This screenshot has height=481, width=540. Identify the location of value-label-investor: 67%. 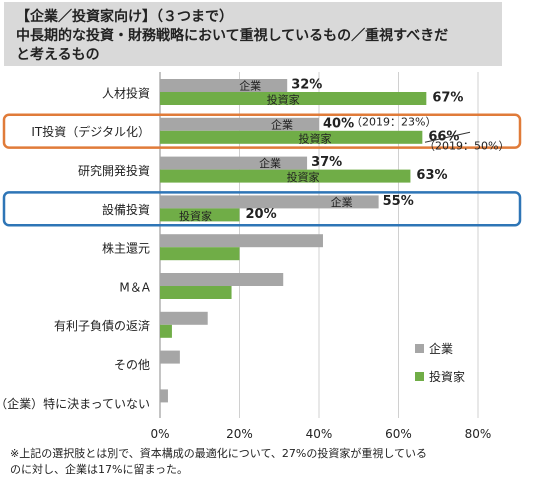
(447, 98).